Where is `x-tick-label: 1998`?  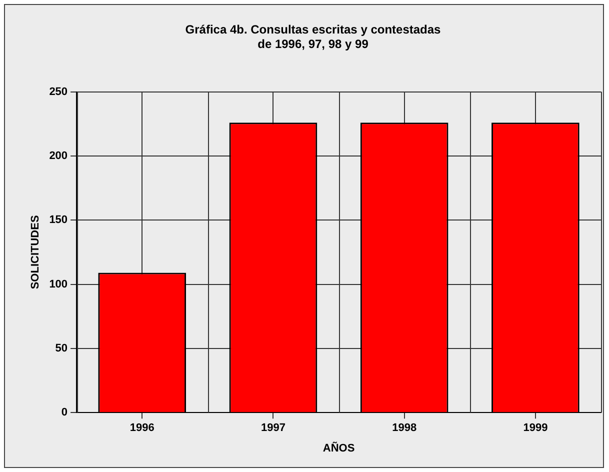 x-tick-label: 1998 is located at coordinates (404, 428).